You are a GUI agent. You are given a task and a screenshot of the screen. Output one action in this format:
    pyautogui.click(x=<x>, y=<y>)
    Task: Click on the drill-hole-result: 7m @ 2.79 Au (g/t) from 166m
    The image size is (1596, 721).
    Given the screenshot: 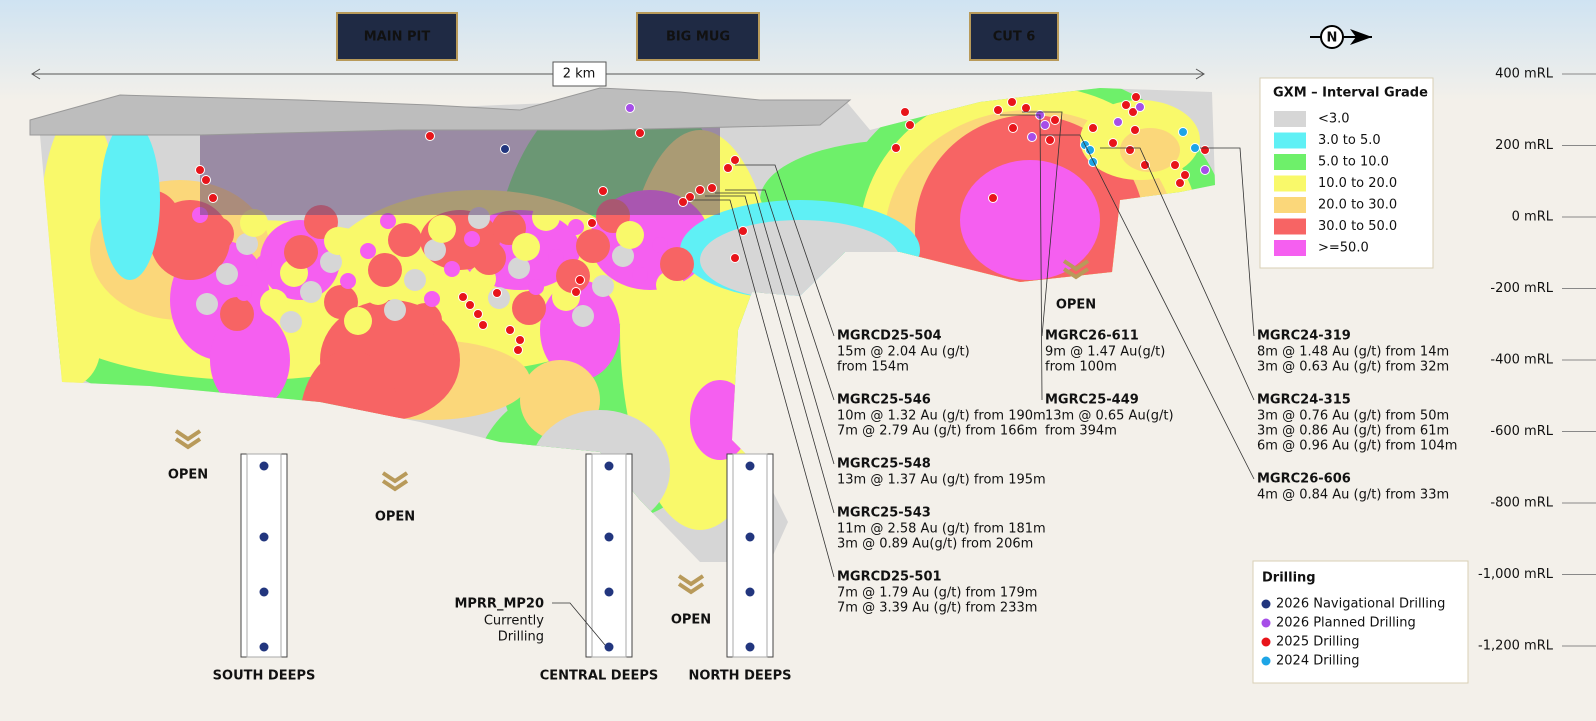 What is the action you would take?
    pyautogui.click(x=937, y=431)
    